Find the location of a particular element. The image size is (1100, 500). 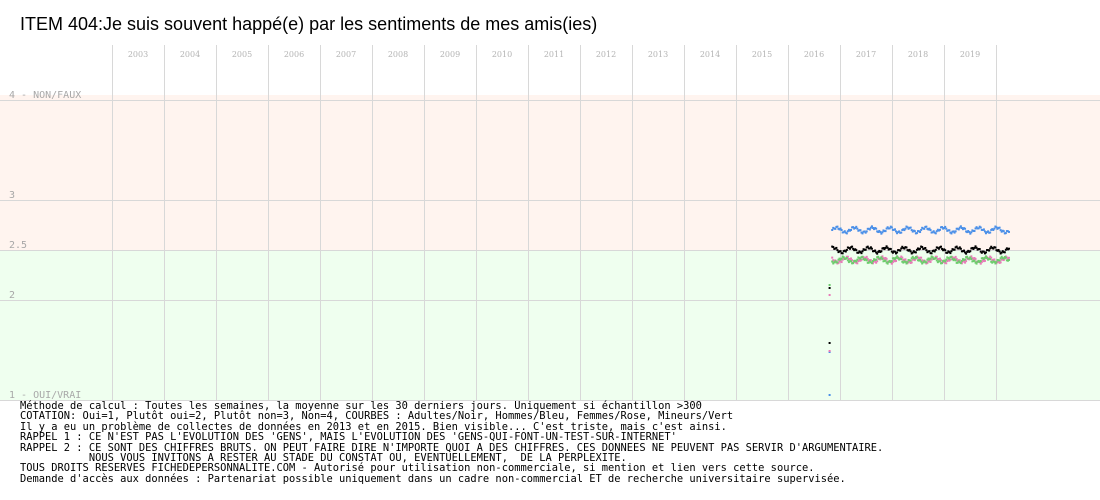

y-axis-labels: 4 - NON/FAUX 3 2.5 2 1 - OUI/VRAI is located at coordinates (45, 245).